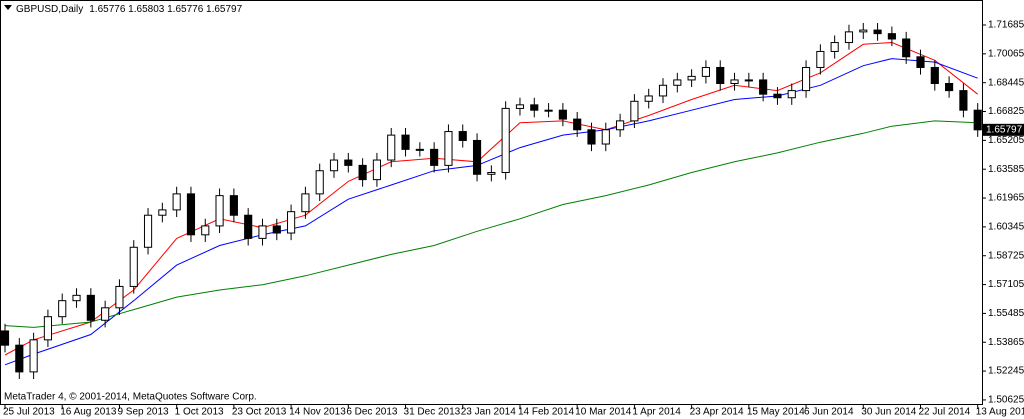 This screenshot has height=419, width=1024. Describe the element at coordinates (143, 412) in the screenshot. I see `x-tick-label: 9 Sep 2013` at that location.